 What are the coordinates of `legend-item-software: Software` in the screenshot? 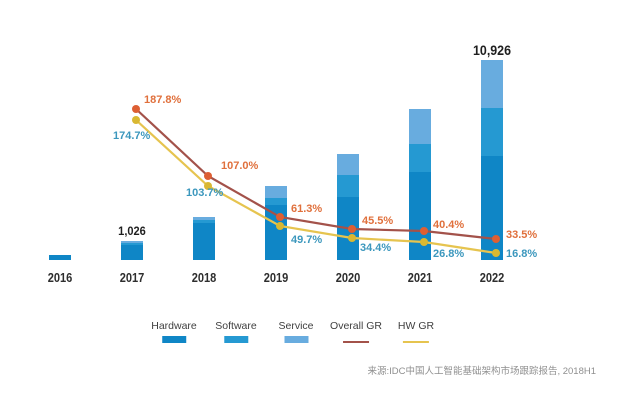 It's located at (236, 331).